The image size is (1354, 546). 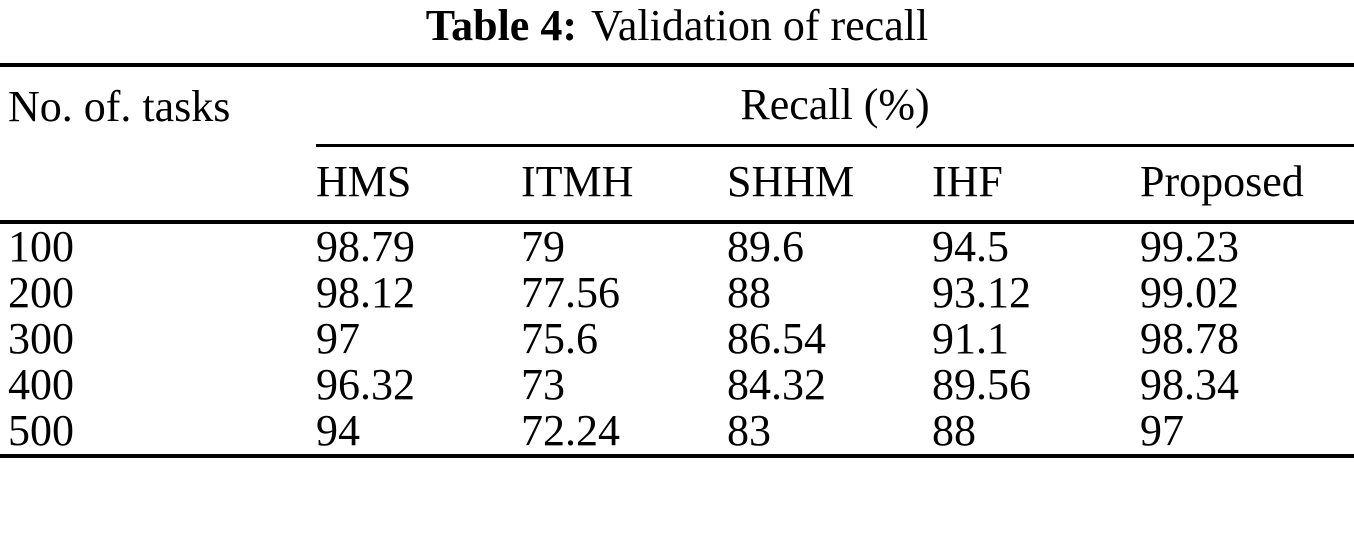 I want to click on row-header-cell: 200, so click(x=41, y=293).